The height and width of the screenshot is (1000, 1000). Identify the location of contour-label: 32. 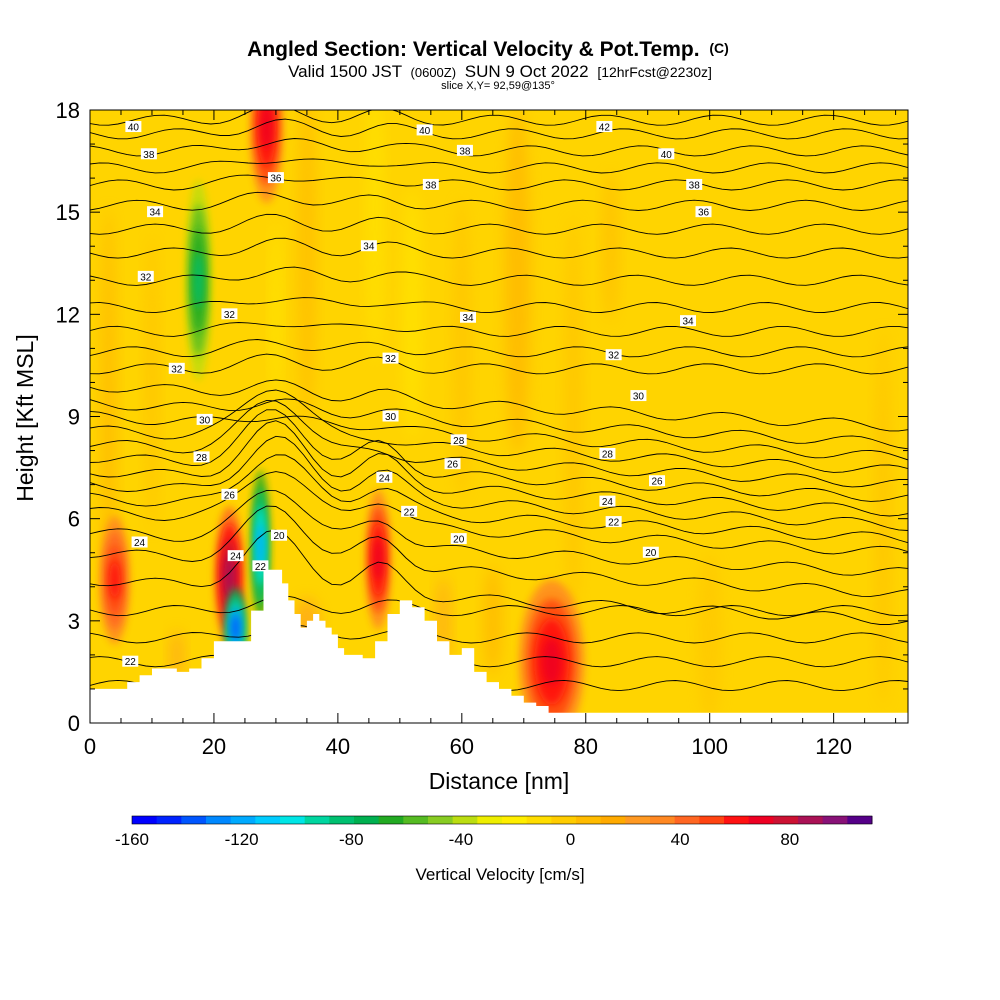
(613, 355).